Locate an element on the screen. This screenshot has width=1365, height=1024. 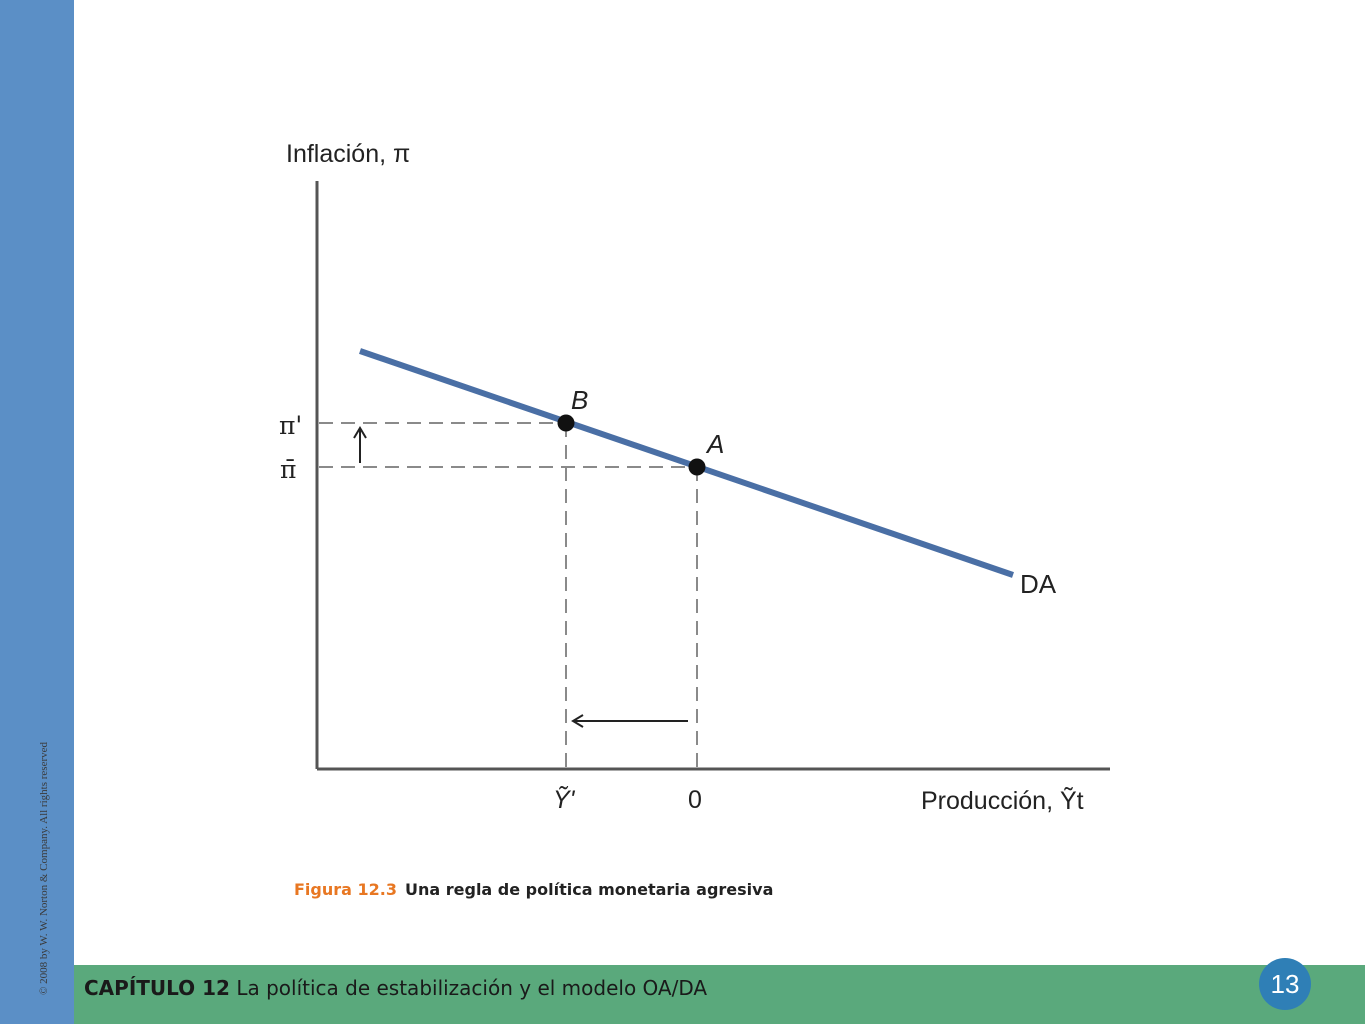
chapter-label: CAPÍTULO 12 is located at coordinates (157, 988).